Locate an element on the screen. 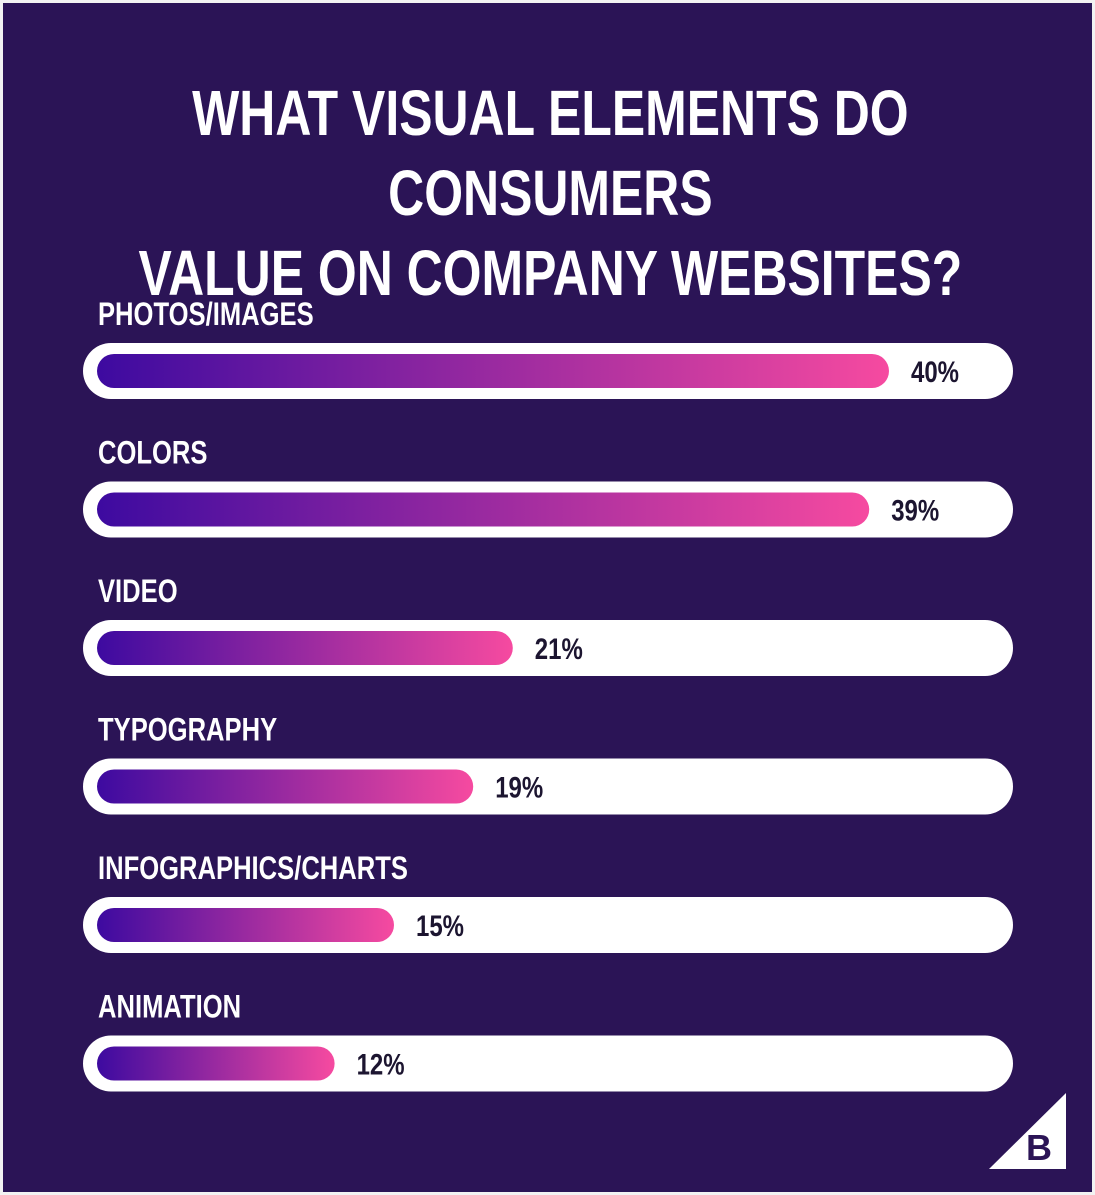 The image size is (1095, 1195). logo-letter: B is located at coordinates (1039, 1147).